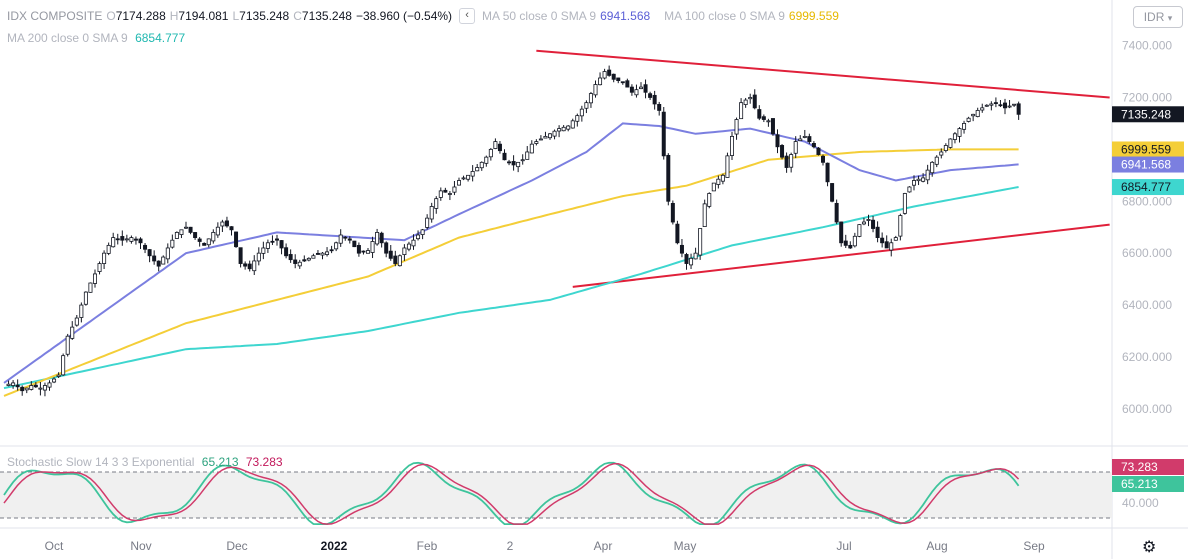 The image size is (1188, 559). I want to click on trendline-upper, so click(823, 74).